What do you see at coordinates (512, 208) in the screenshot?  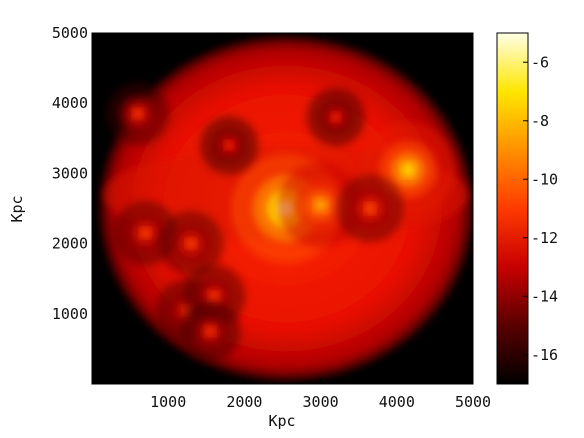 I see `colorbar-gradient` at bounding box center [512, 208].